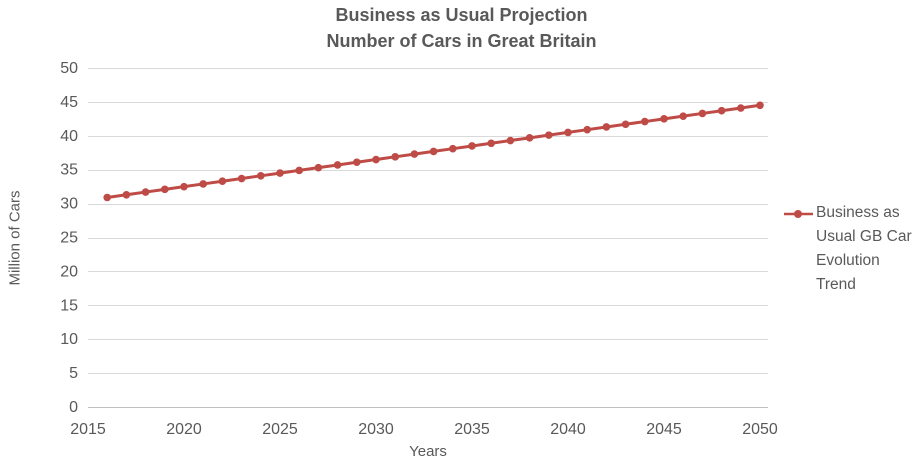  Describe the element at coordinates (15, 238) in the screenshot. I see `y-axis-title: Million of Cars` at that location.